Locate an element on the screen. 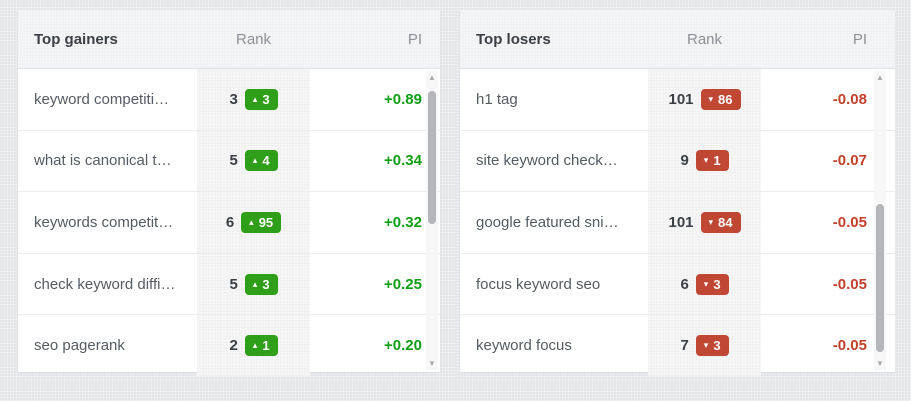 Image resolution: width=911 pixels, height=401 pixels. rank-cell: 6 ▴ 95 is located at coordinates (253, 222).